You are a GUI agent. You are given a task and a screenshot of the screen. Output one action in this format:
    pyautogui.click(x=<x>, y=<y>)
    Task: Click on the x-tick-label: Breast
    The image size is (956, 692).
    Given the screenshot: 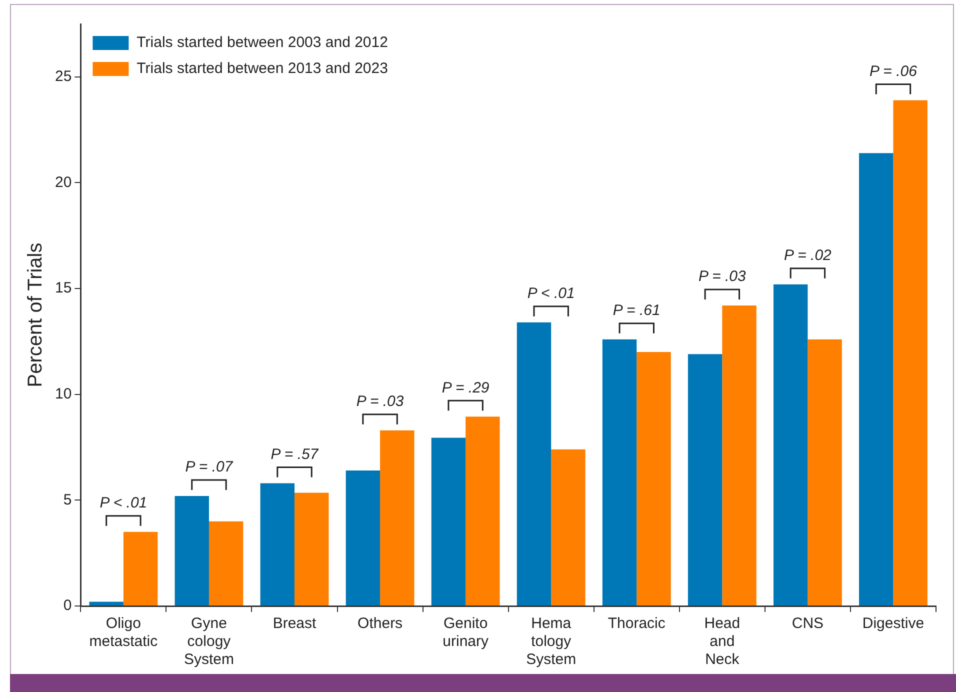 What is the action you would take?
    pyautogui.click(x=295, y=623)
    